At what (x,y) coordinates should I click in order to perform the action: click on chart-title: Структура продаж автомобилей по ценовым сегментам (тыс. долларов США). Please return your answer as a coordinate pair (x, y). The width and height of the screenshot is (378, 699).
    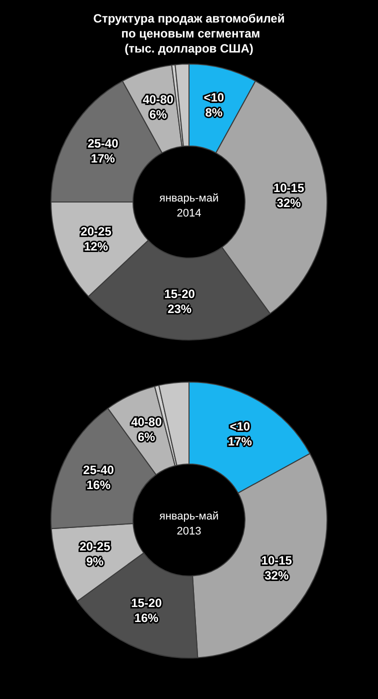
    Looking at the image, I should click on (189, 34).